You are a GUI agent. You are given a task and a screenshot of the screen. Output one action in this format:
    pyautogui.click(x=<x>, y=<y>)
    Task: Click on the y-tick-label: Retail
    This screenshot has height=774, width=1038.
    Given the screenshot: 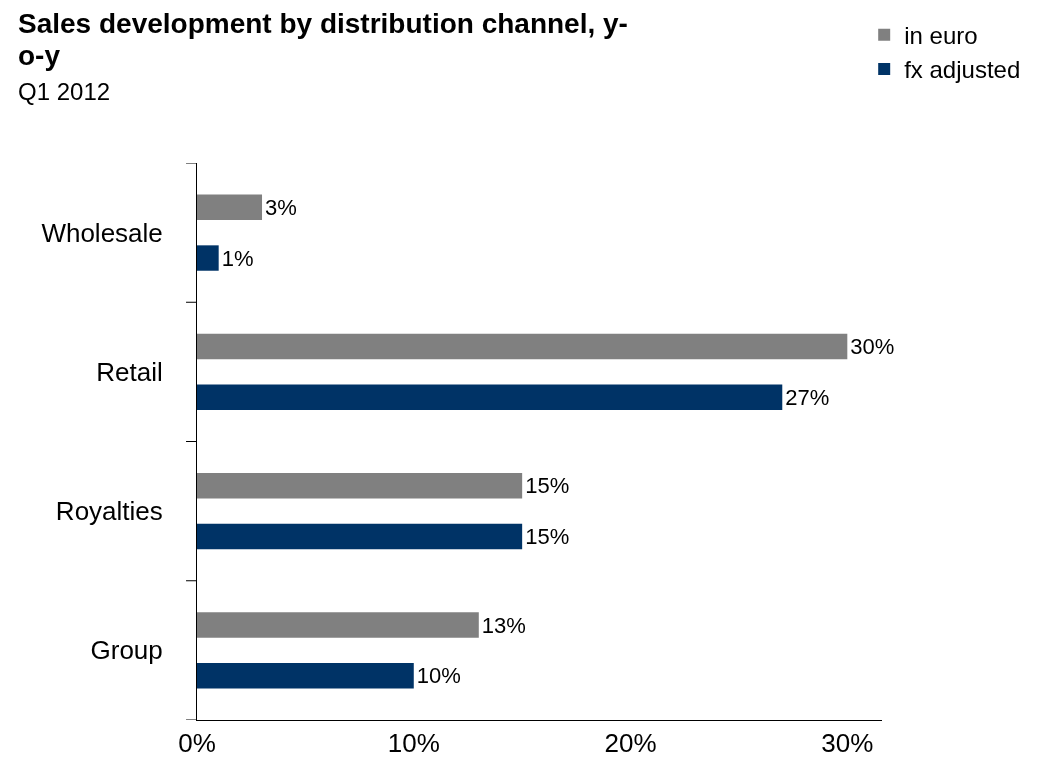 What is the action you would take?
    pyautogui.click(x=129, y=371)
    